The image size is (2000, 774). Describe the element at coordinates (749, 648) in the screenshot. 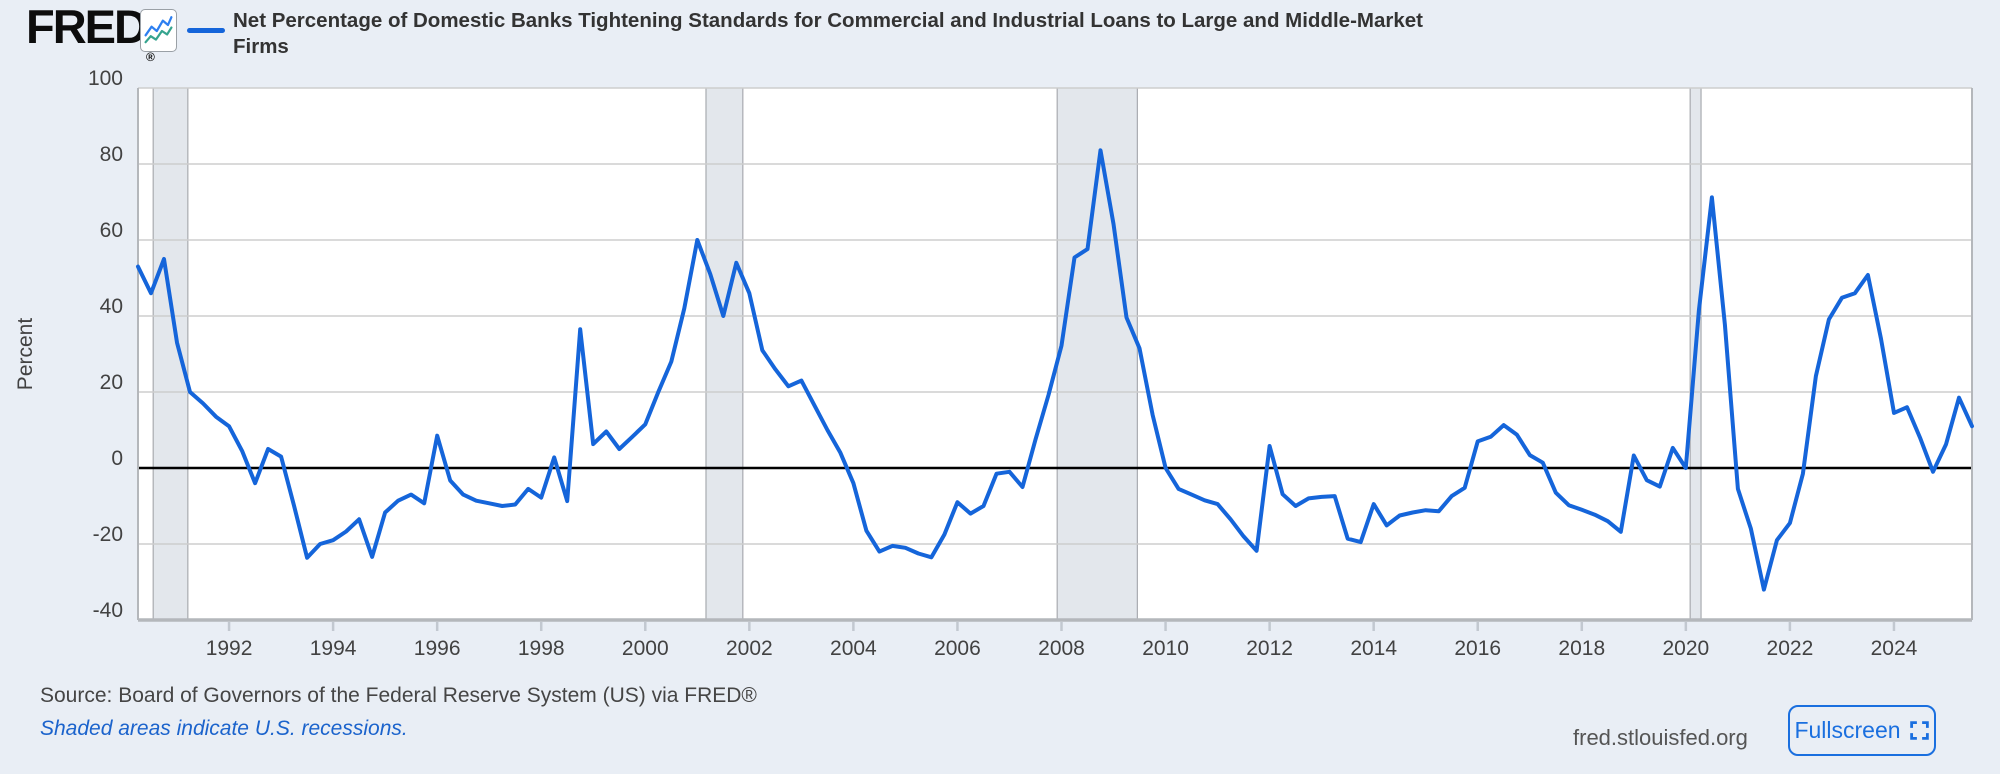

I see `x-tick-label: 2002` at that location.